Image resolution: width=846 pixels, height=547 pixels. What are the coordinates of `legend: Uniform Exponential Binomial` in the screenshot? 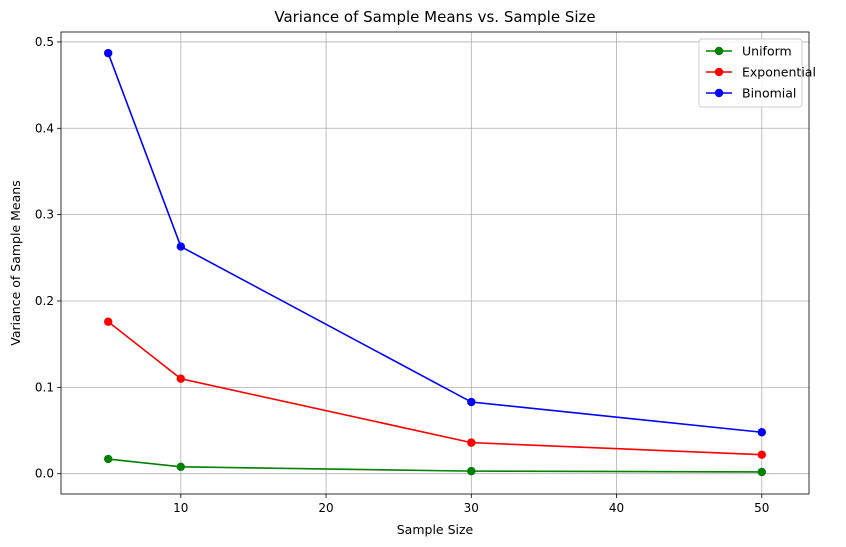 It's located at (757, 73).